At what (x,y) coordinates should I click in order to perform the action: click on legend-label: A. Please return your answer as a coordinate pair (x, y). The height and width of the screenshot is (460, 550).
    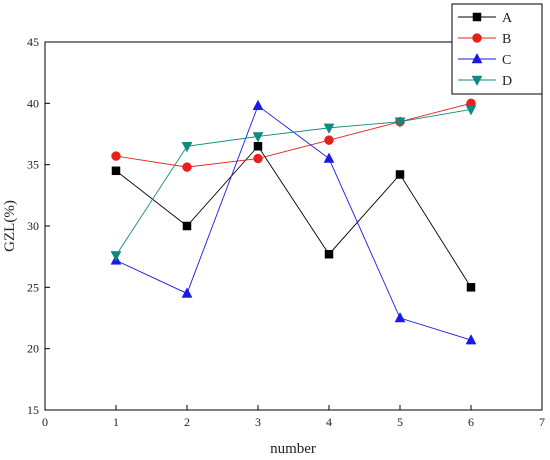
    Looking at the image, I should click on (507, 18).